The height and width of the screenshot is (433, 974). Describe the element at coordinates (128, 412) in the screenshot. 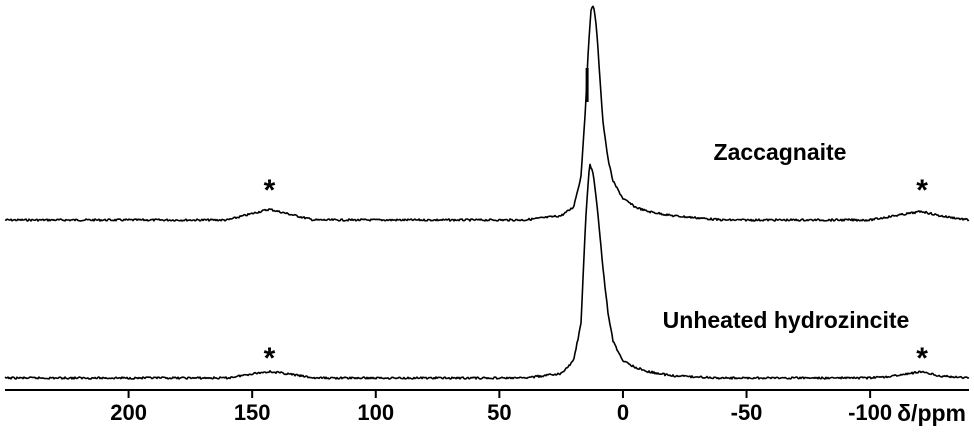

I see `x-tick-label: 200` at that location.